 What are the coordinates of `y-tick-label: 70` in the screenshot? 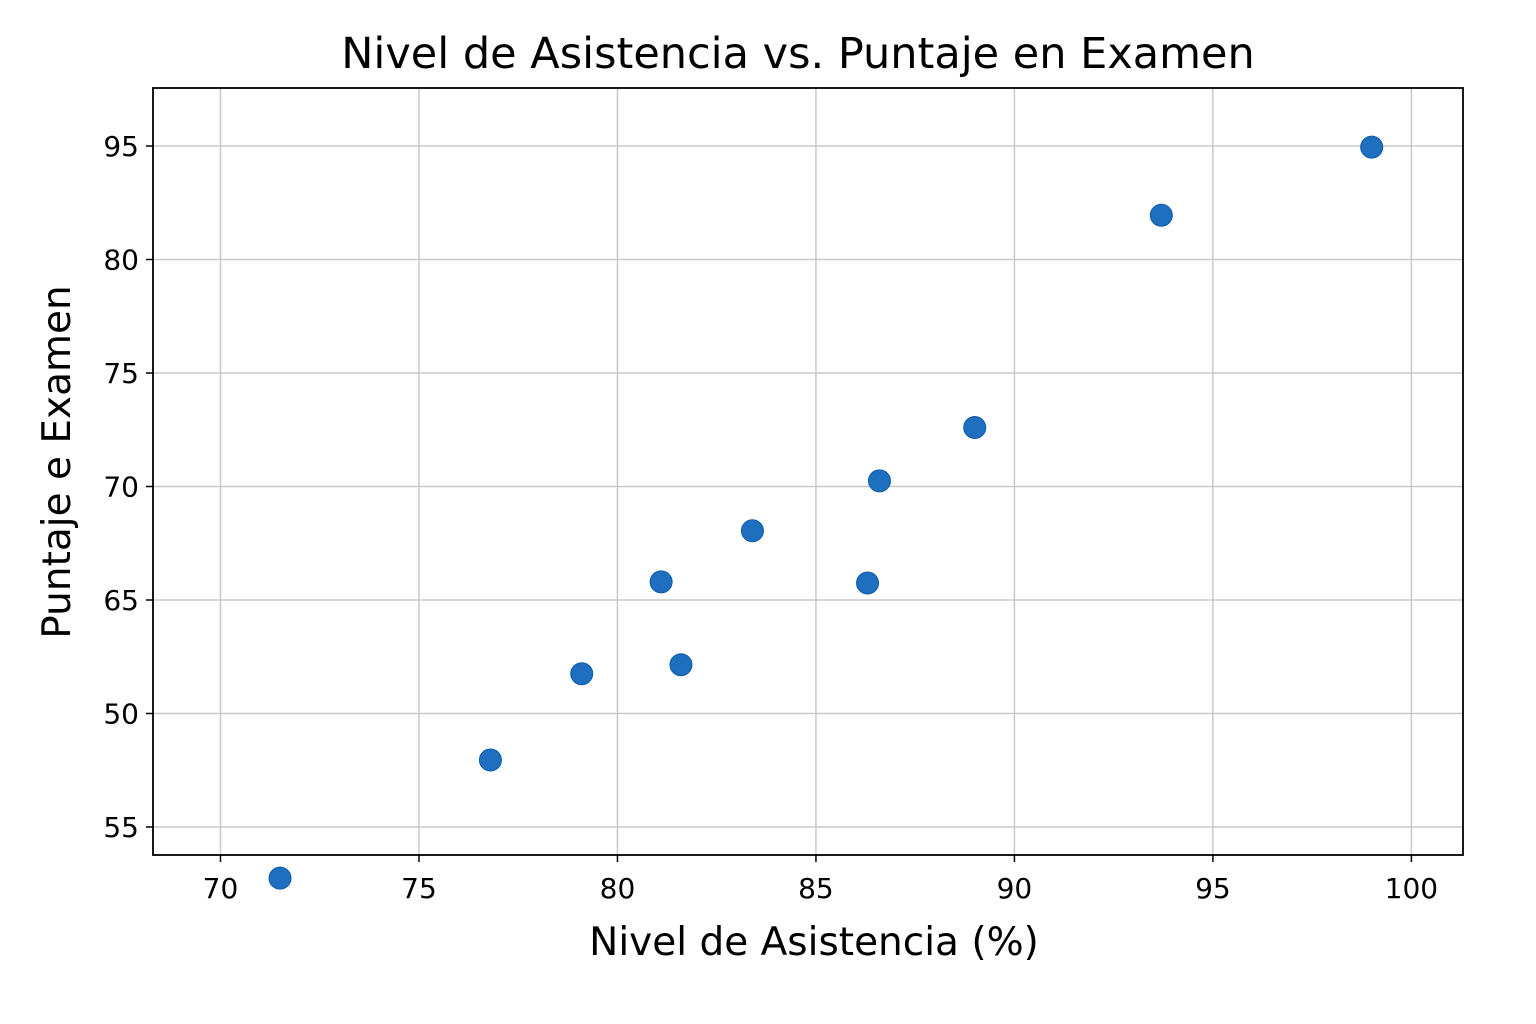 It's located at (121, 487).